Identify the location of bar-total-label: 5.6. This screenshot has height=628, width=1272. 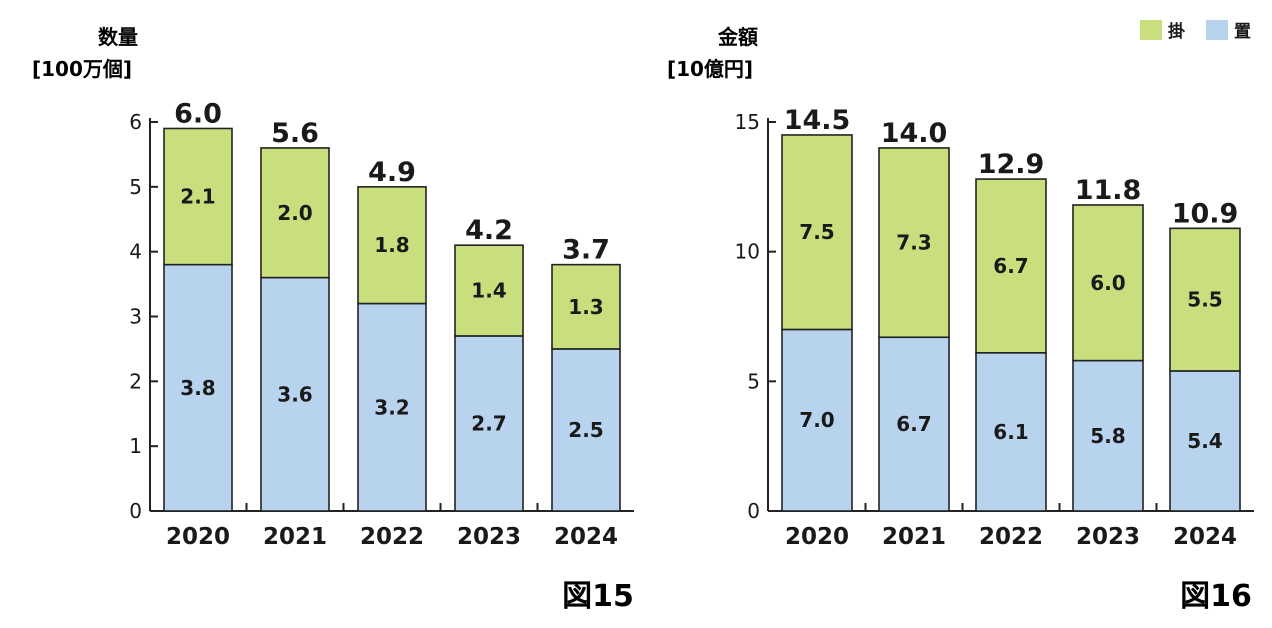
(295, 133).